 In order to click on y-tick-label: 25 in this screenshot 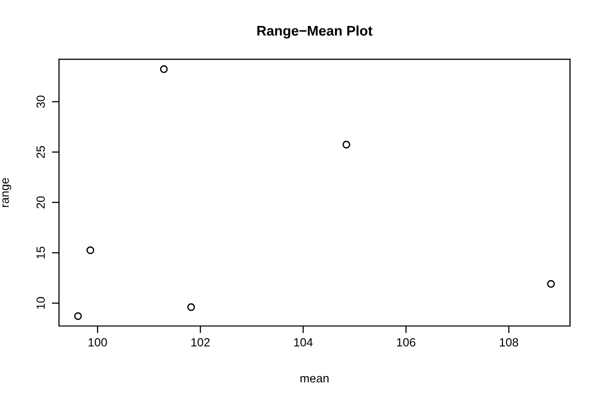, I will do `click(40, 152)`.